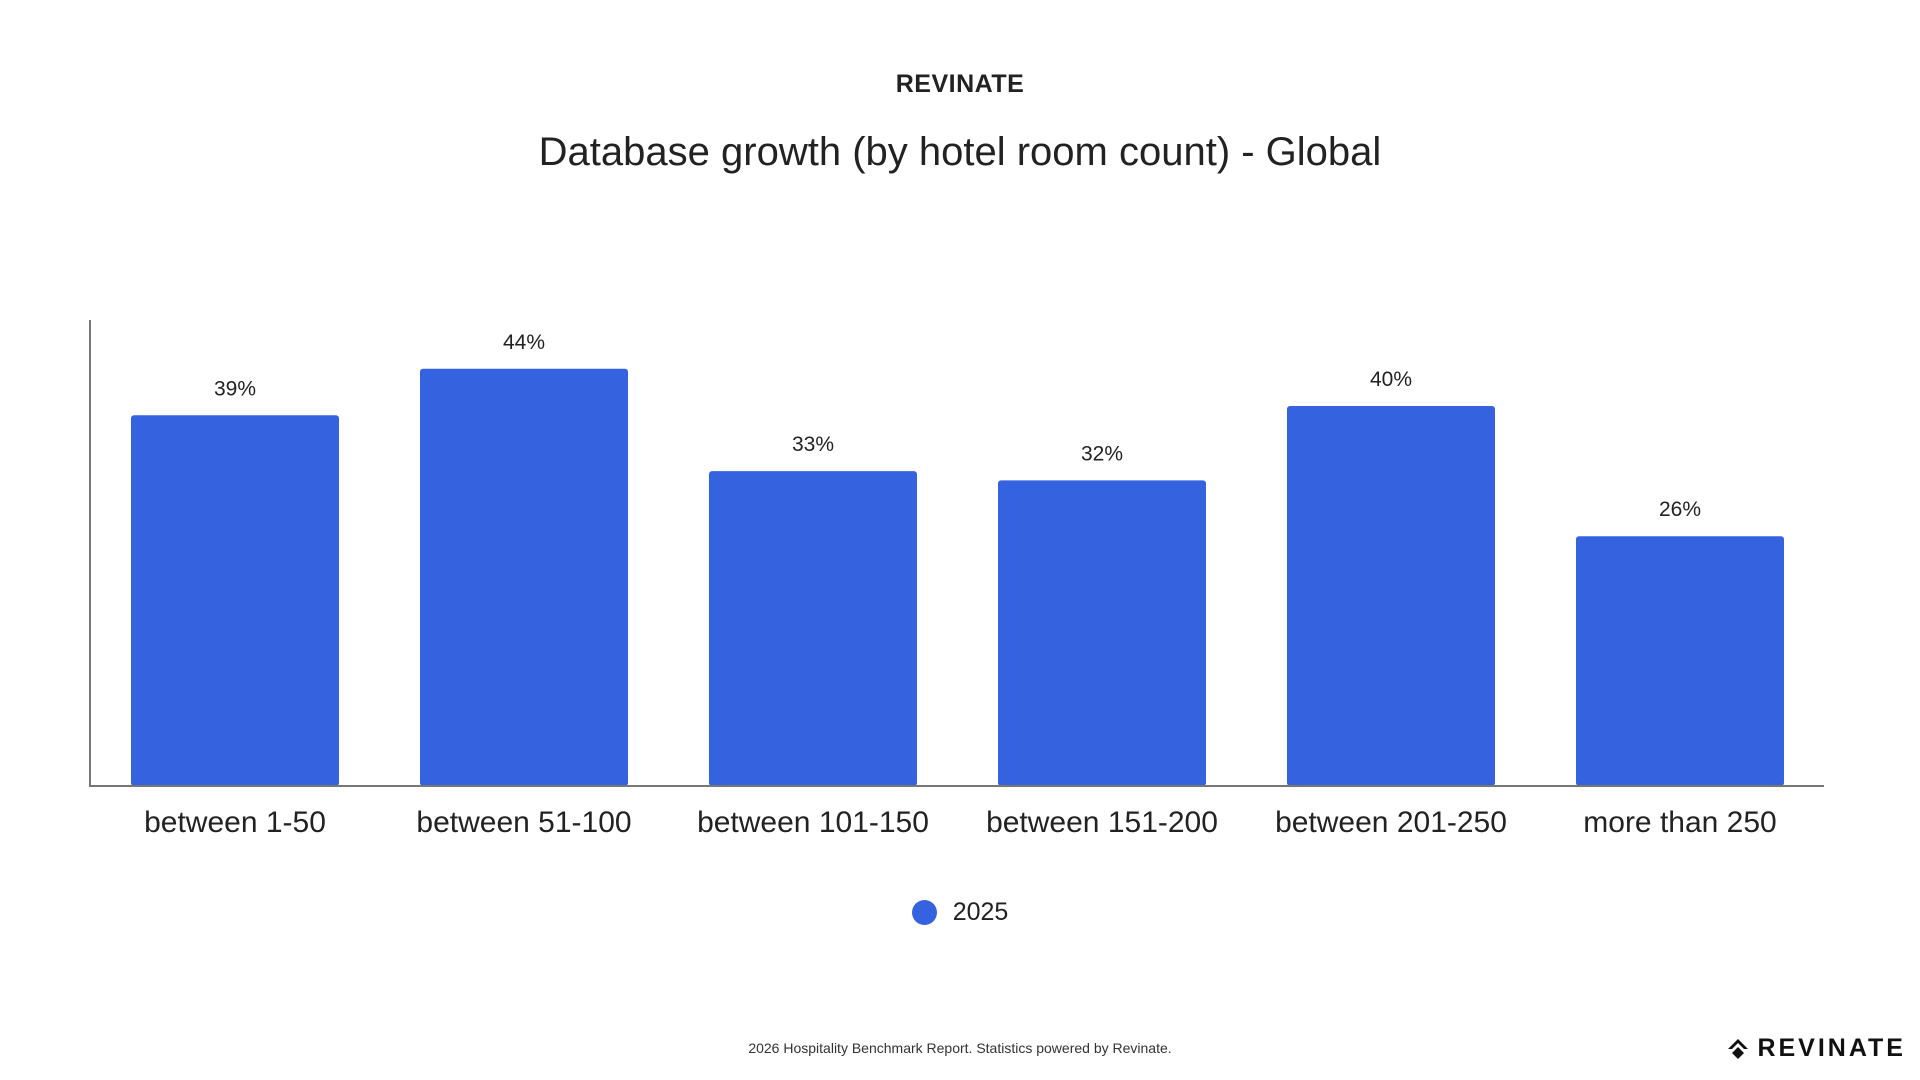 This screenshot has width=1920, height=1080. What do you see at coordinates (1391, 379) in the screenshot?
I see `data-label-5: 40%` at bounding box center [1391, 379].